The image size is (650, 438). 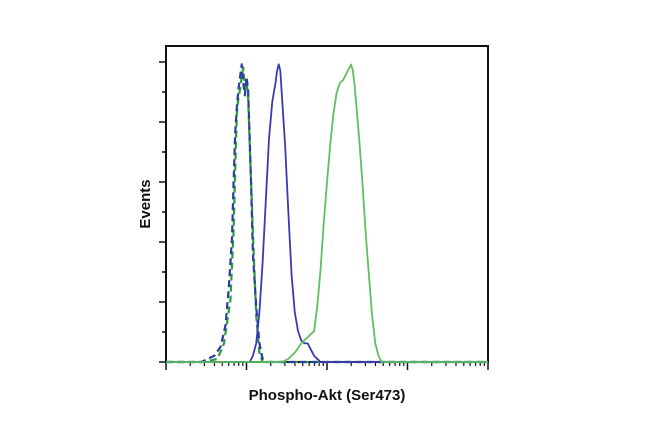 What do you see at coordinates (145, 203) in the screenshot?
I see `y-axis-title: Events` at bounding box center [145, 203].